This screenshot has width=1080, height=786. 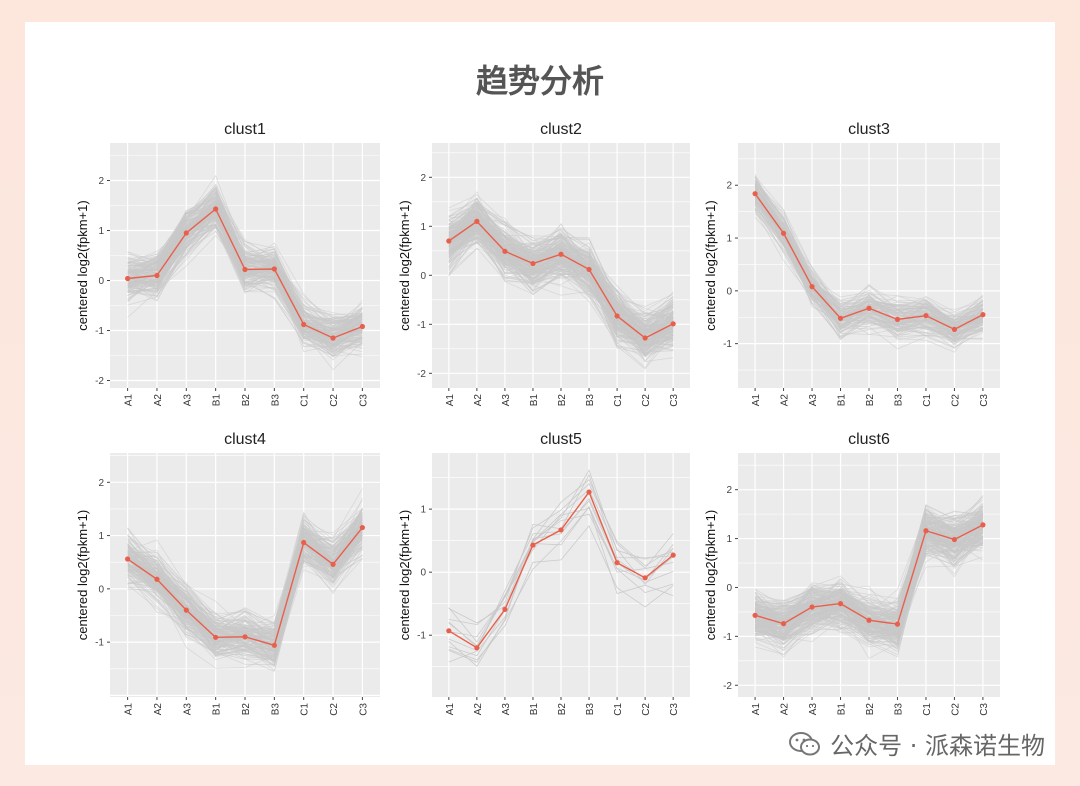 What do you see at coordinates (363, 400) in the screenshot?
I see `x-tick-label-C3: C3` at bounding box center [363, 400].